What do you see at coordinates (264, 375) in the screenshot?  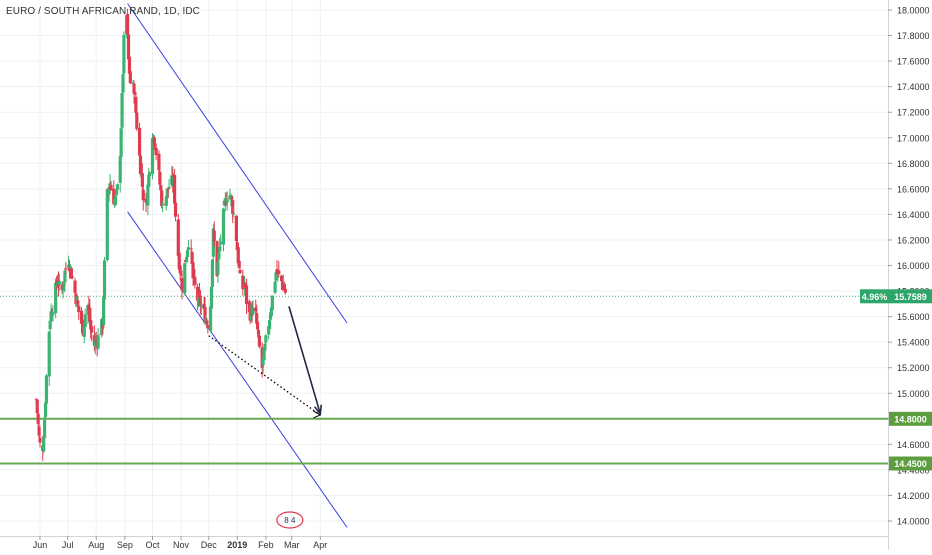 I see `dotted-trendline` at bounding box center [264, 375].